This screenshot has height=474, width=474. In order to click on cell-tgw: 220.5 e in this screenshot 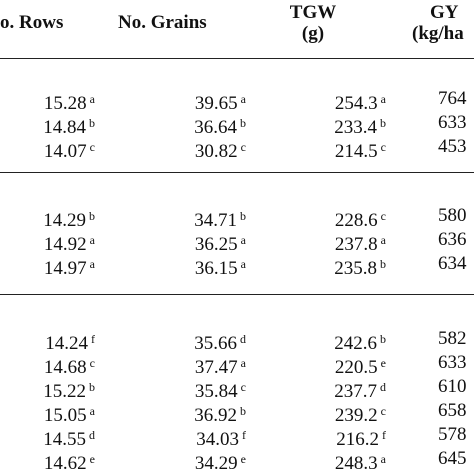, I will do `click(360, 367)`.